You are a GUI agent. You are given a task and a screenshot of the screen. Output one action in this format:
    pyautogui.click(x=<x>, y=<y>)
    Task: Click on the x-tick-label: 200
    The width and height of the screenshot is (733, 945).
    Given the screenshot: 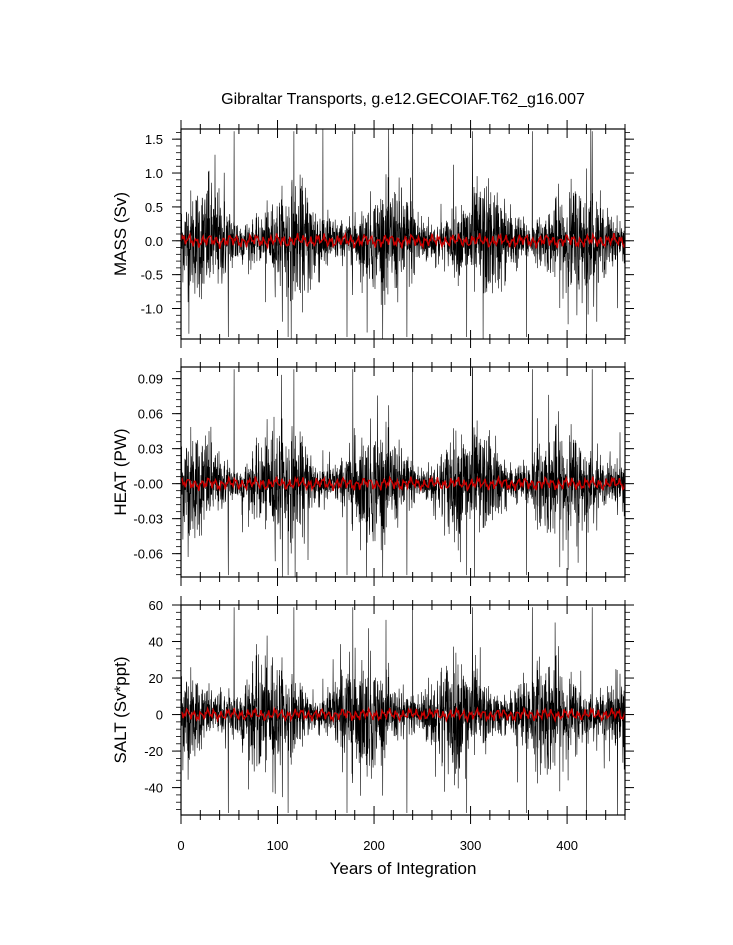 What is the action you would take?
    pyautogui.click(x=374, y=845)
    